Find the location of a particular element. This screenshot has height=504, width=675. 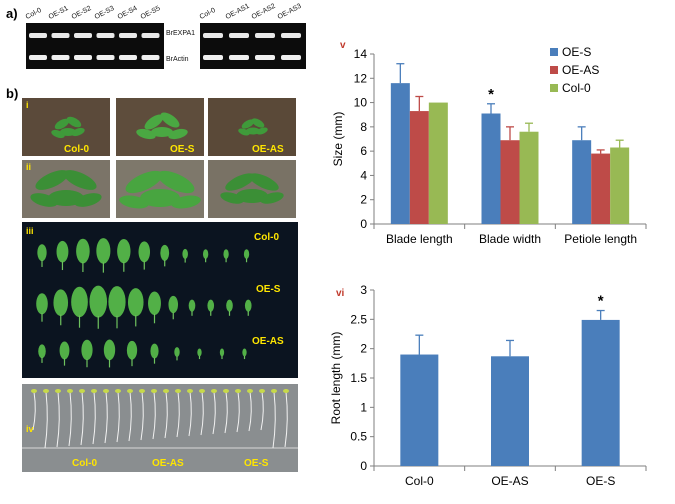

photo-i-oes is located at coordinates (160, 127).